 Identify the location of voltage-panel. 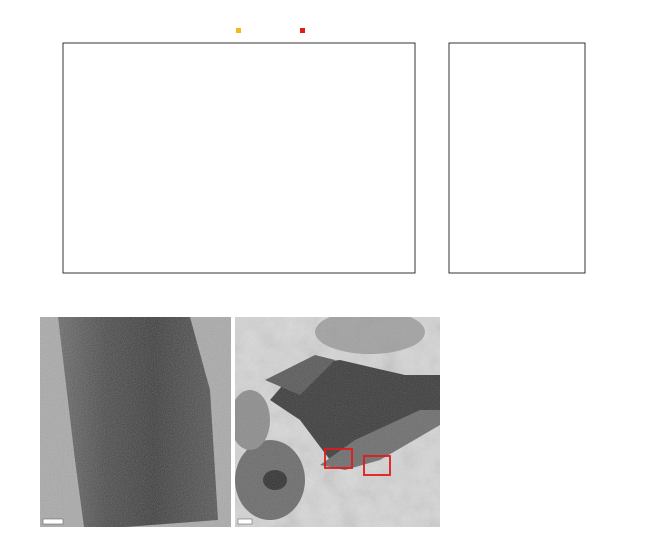
(517, 158).